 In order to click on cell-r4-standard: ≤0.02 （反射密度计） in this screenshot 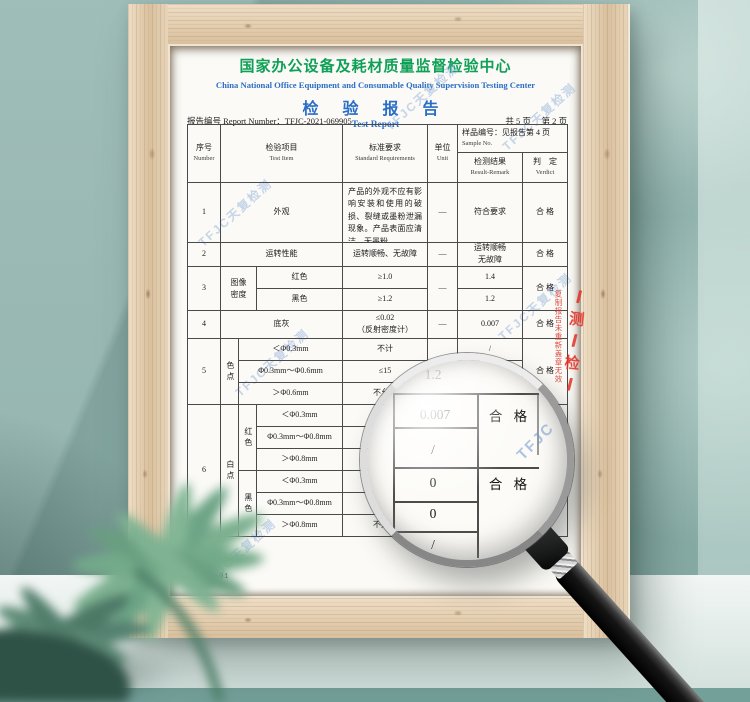, I will do `click(385, 325)`.